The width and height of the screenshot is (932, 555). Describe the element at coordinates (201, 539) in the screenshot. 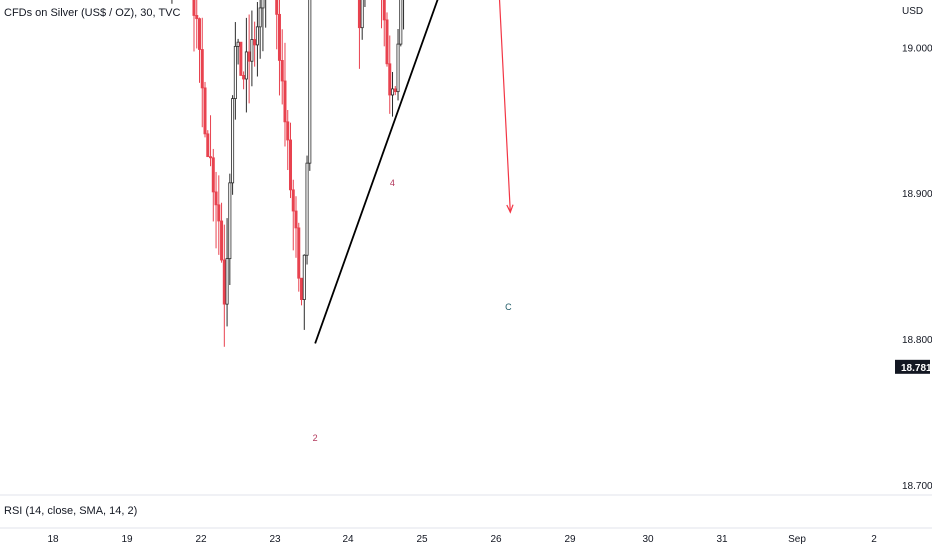

I see `x-axis-tick-label: 22` at that location.